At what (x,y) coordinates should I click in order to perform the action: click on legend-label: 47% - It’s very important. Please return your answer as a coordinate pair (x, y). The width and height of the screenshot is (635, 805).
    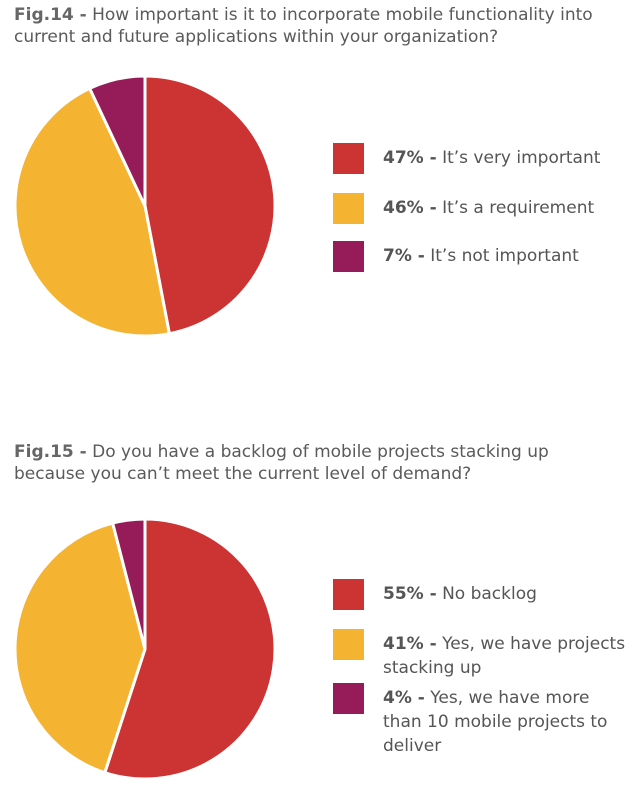
    Looking at the image, I should click on (505, 158).